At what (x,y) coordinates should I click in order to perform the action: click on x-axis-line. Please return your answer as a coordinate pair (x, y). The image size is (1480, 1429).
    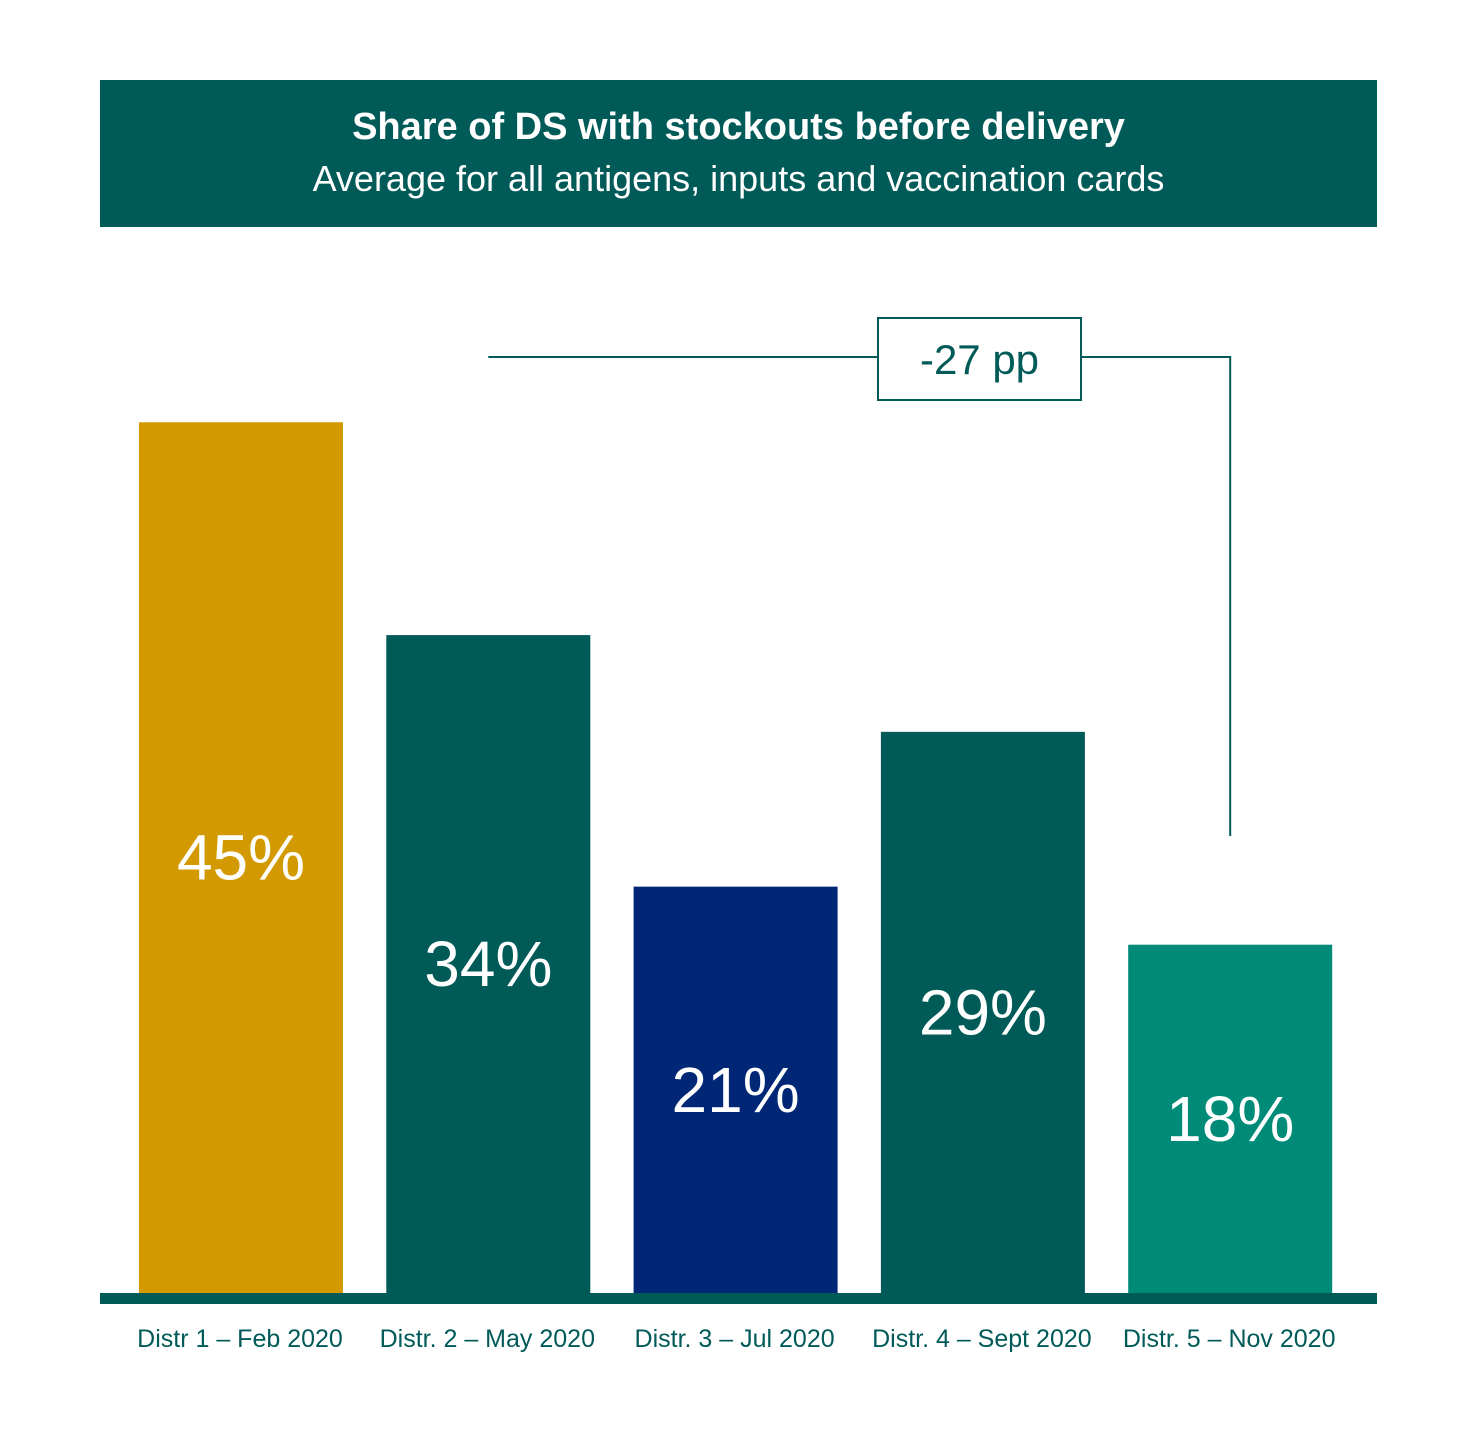
    Looking at the image, I should click on (738, 1298).